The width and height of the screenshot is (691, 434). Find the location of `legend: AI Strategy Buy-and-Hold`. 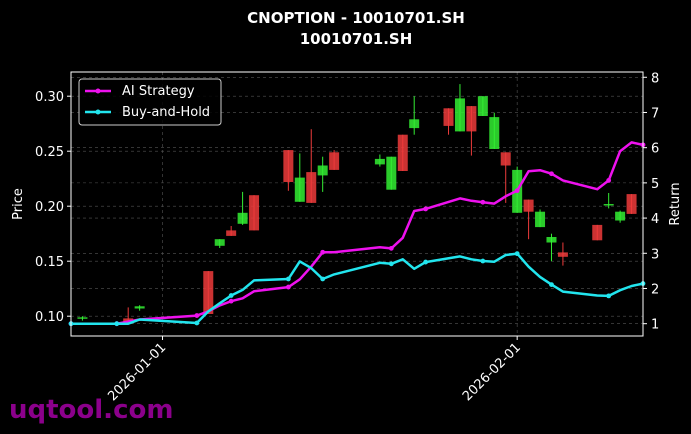

legend: AI Strategy Buy-and-Hold is located at coordinates (150, 102).